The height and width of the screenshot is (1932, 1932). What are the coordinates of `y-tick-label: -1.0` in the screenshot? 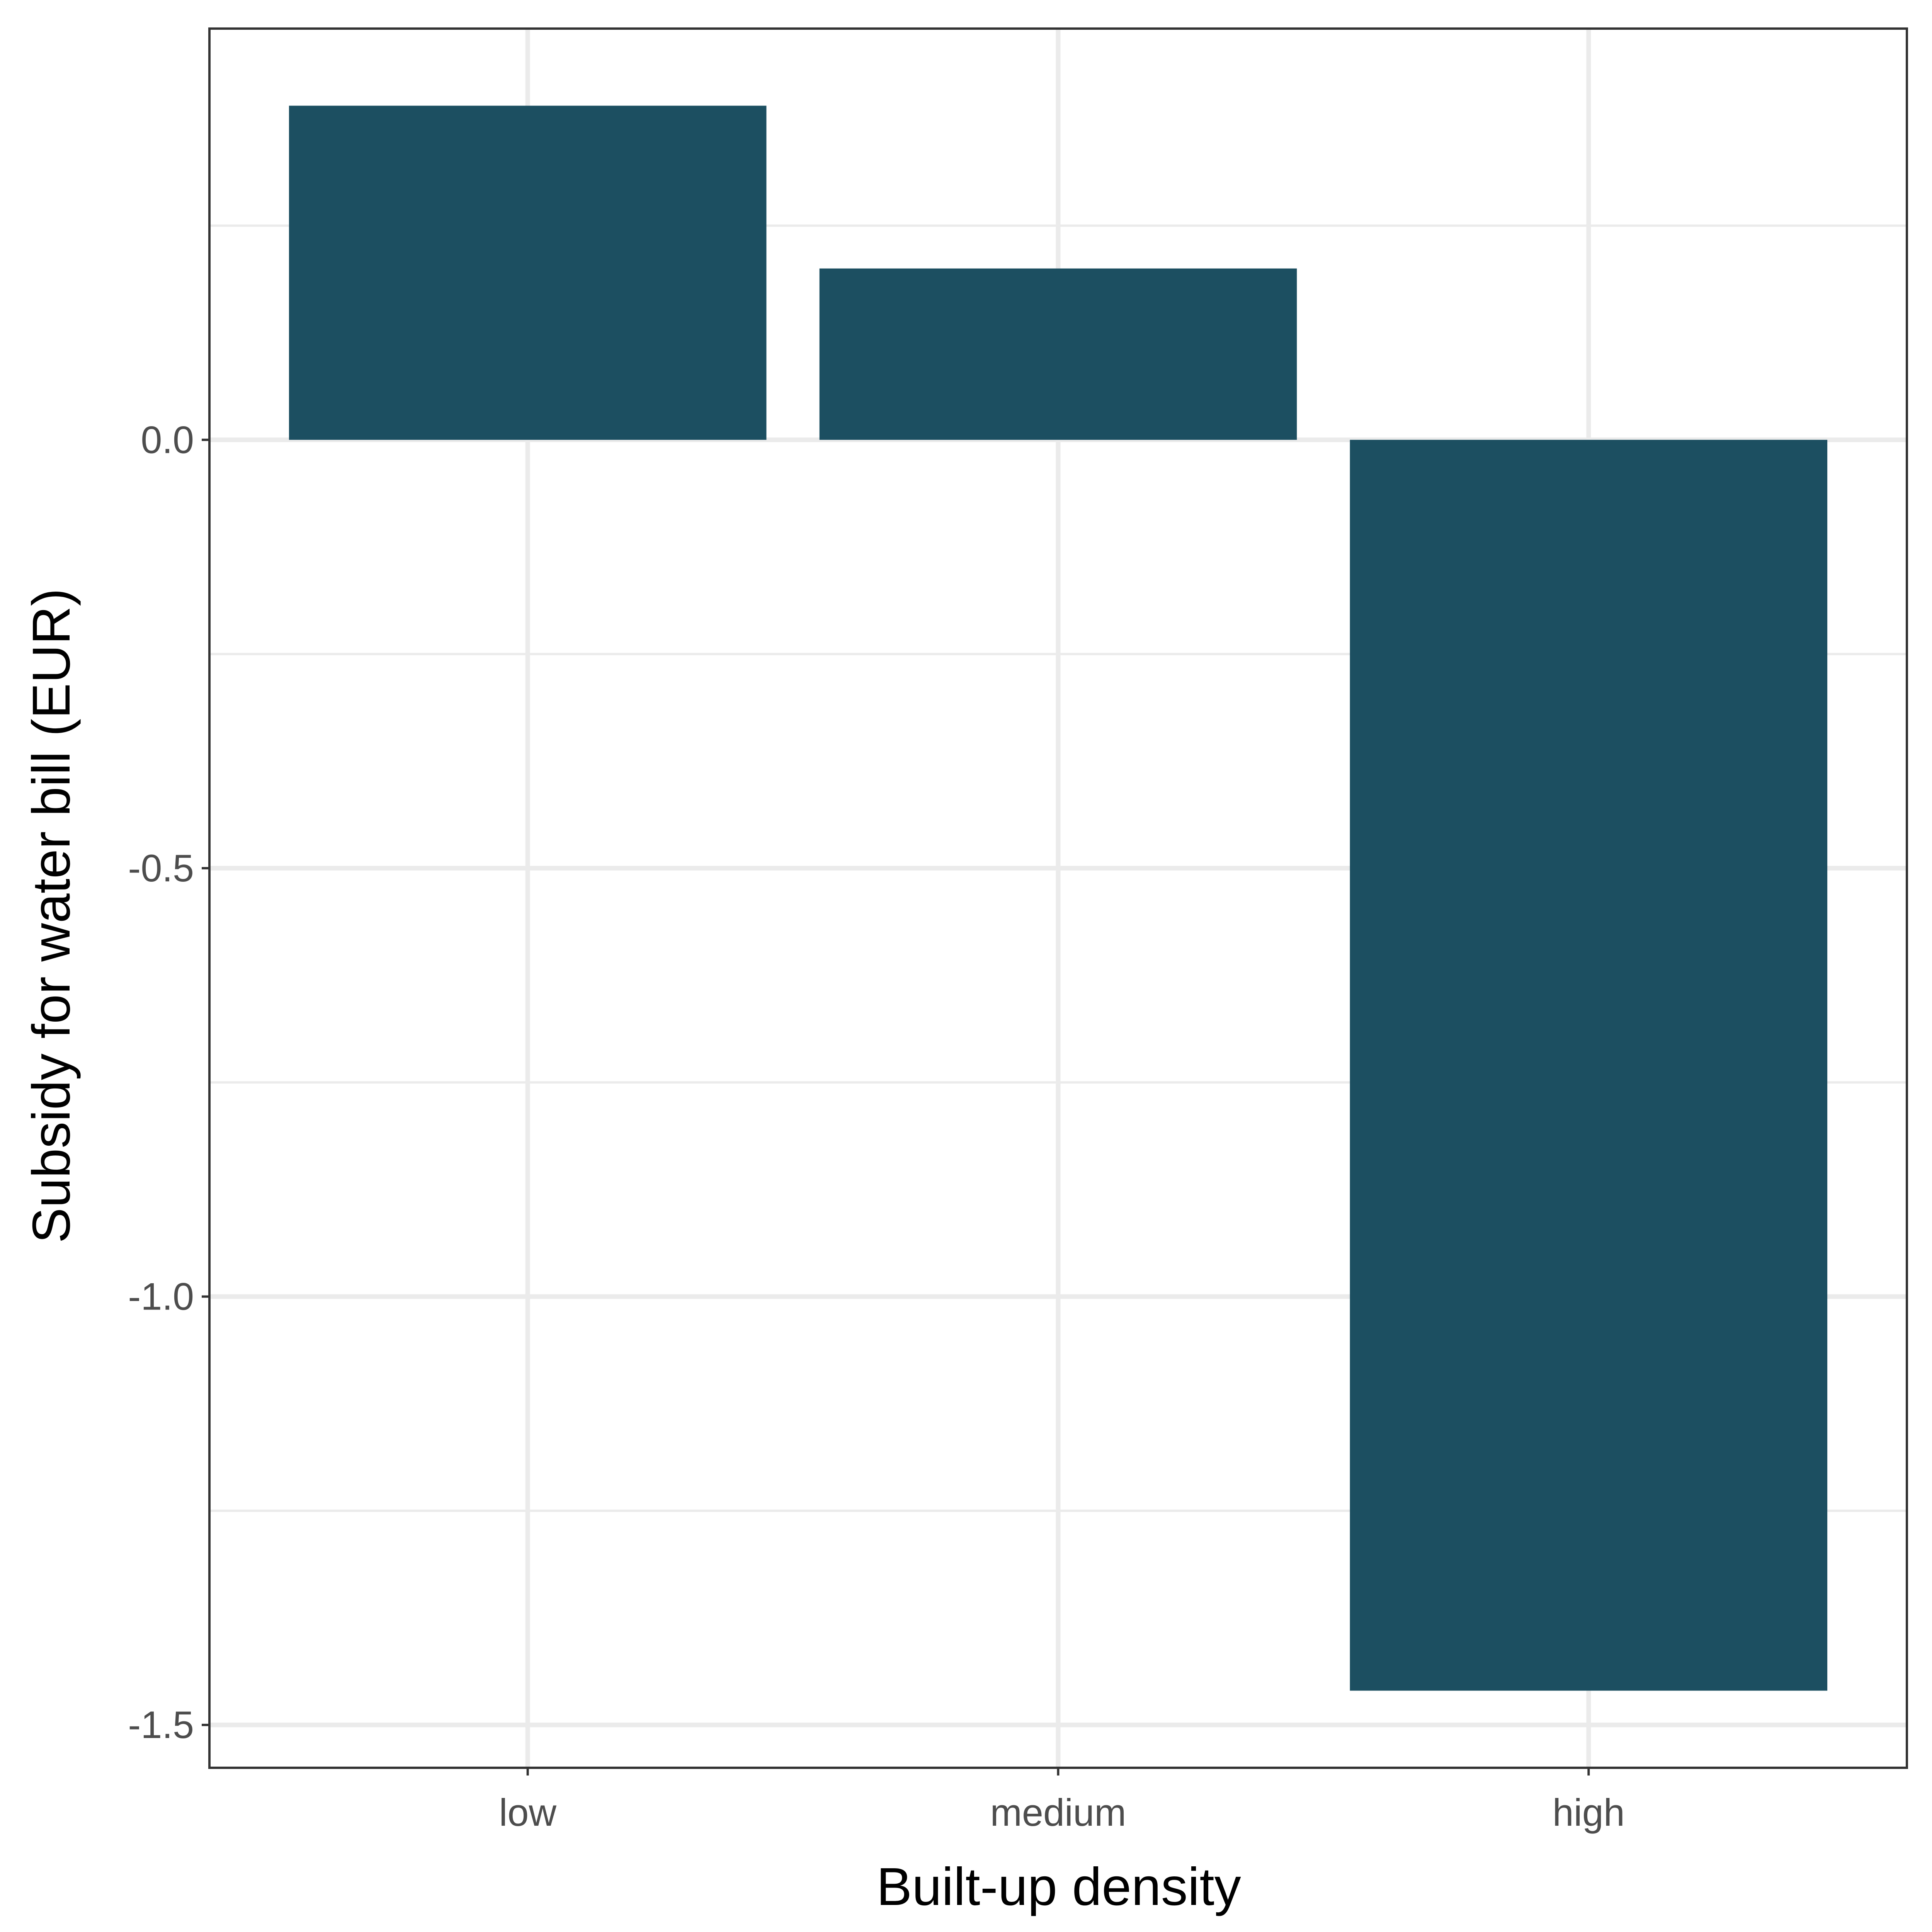 It's located at (161, 1297).